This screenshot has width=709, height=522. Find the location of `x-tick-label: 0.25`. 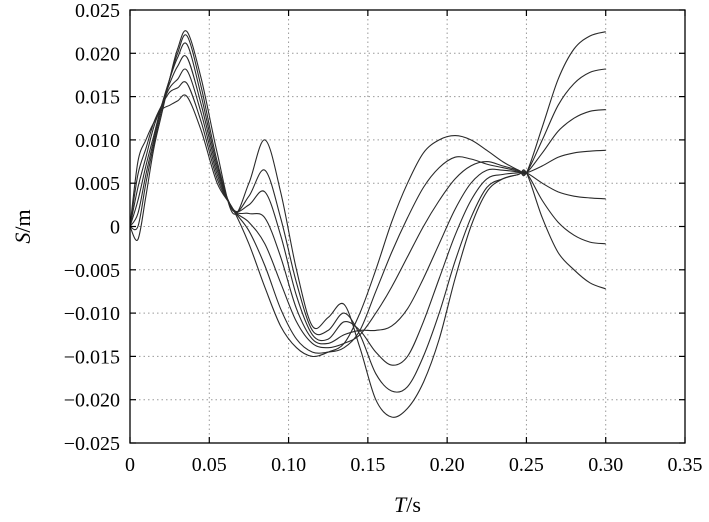

x-tick-label: 0.25 is located at coordinates (526, 465).